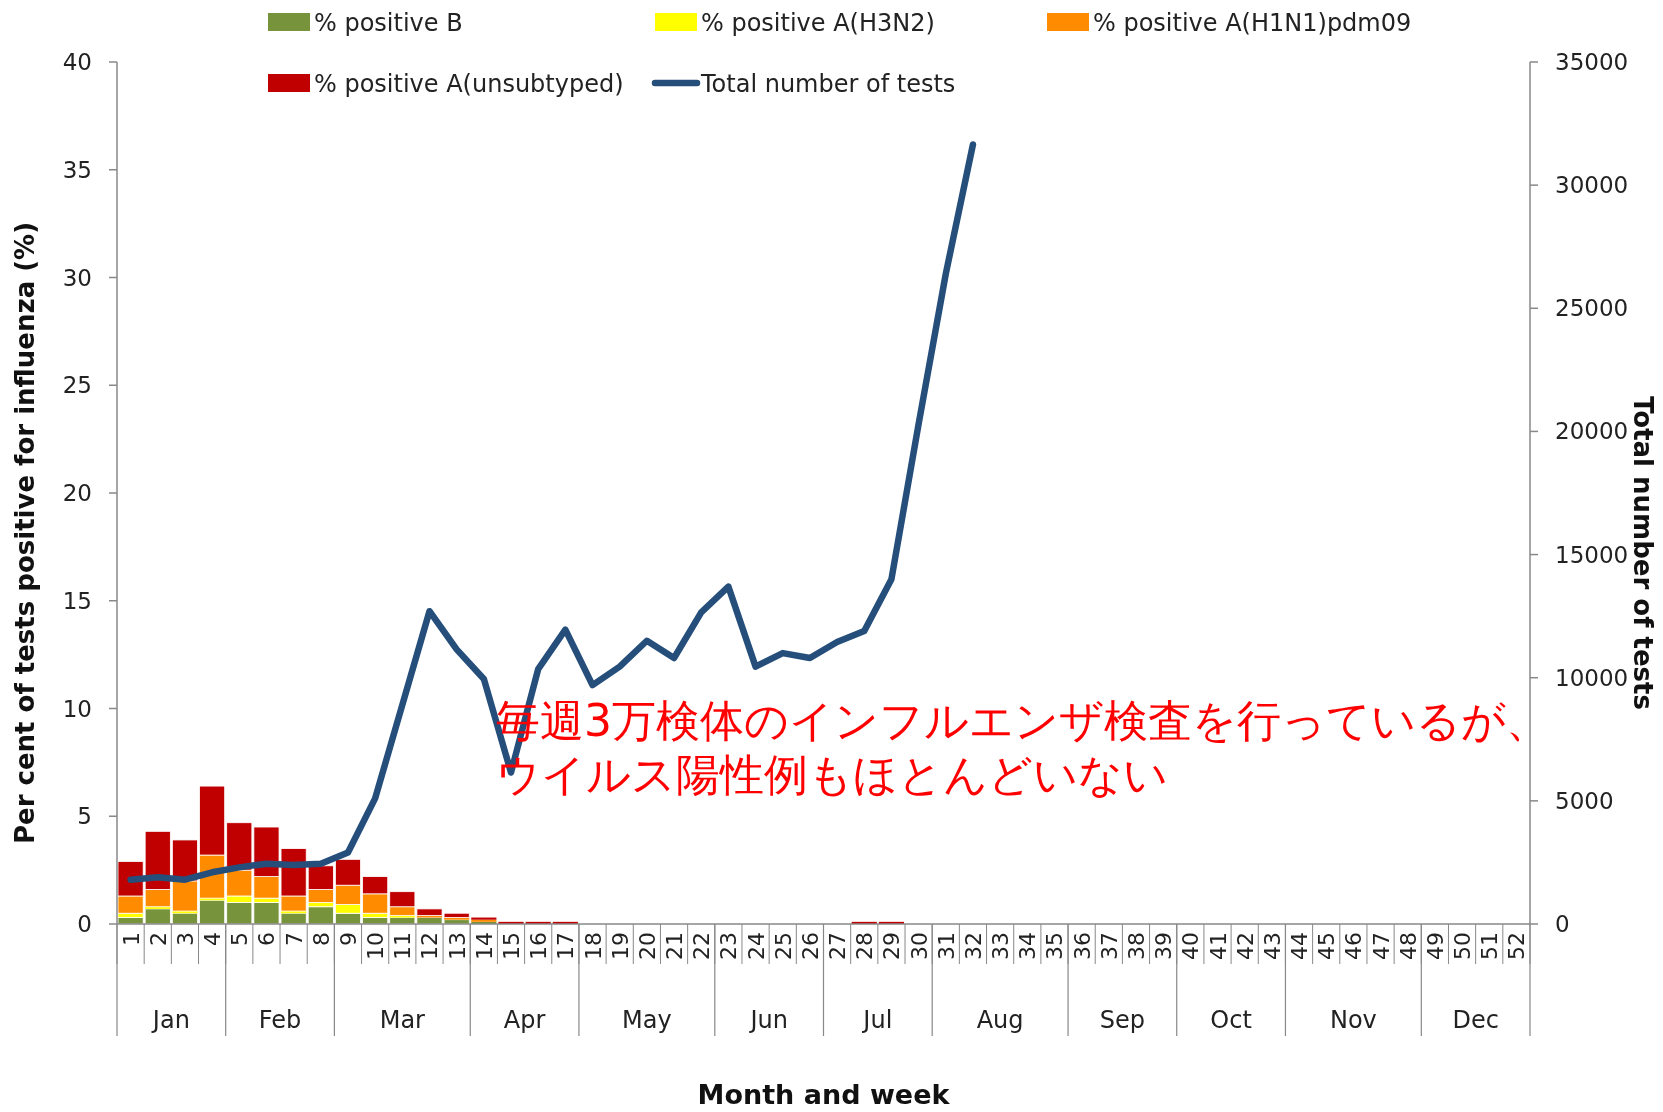  Describe the element at coordinates (783, 946) in the screenshot. I see `x-tick-label: 25` at that location.